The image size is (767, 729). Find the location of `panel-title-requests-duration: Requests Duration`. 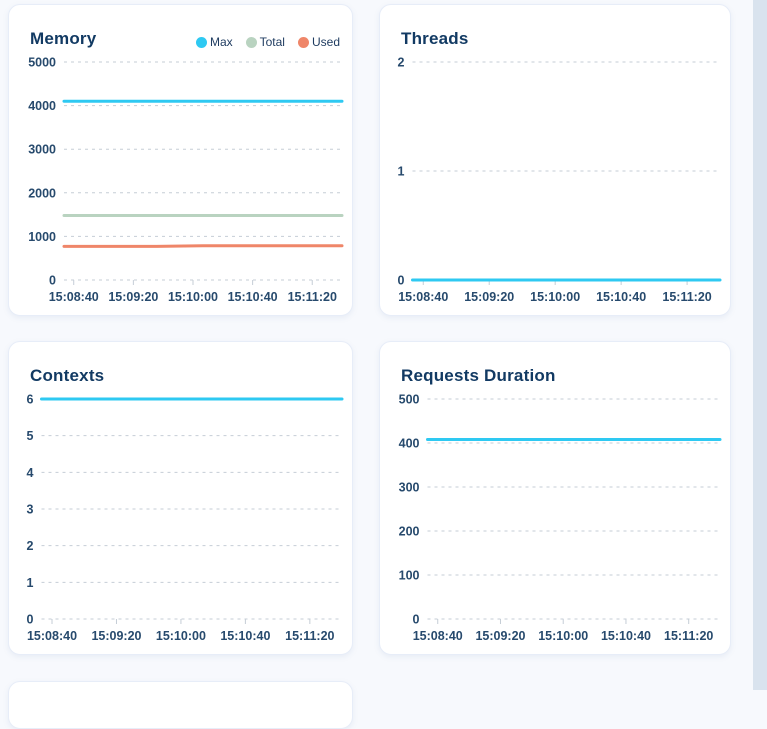

panel-title-requests-duration: Requests Duration is located at coordinates (478, 375).